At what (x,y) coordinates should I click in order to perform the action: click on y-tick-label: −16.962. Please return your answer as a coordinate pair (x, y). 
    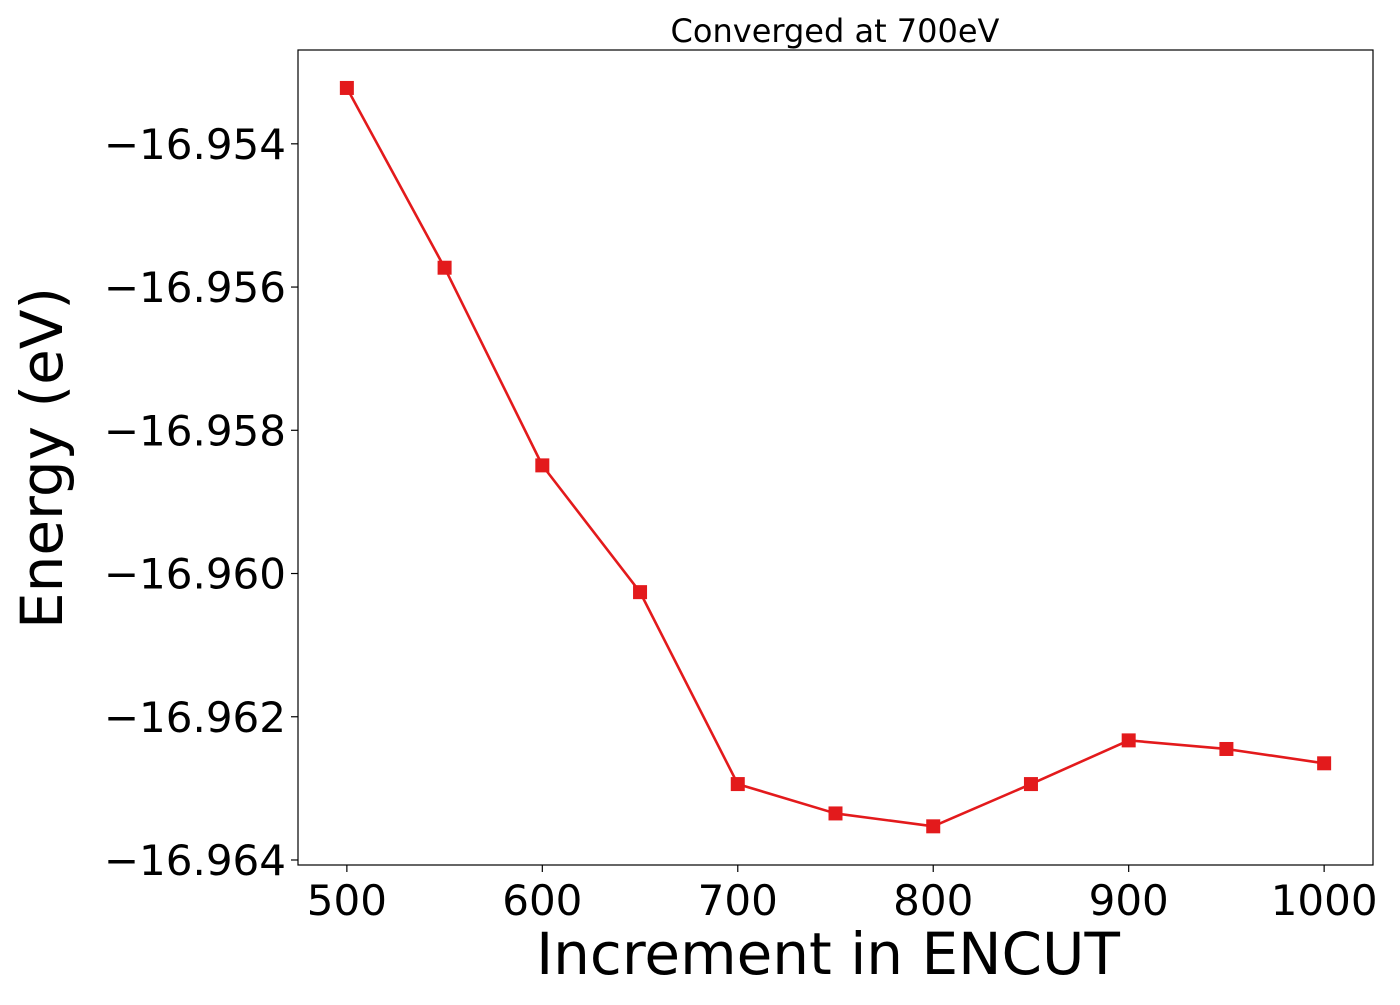
    Looking at the image, I should click on (195, 717).